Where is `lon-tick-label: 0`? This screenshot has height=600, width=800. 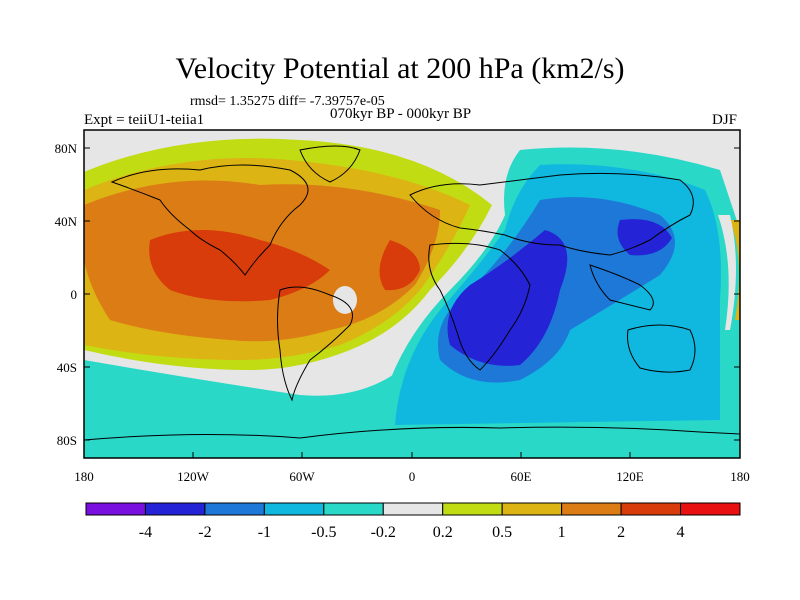 lon-tick-label: 0 is located at coordinates (412, 476).